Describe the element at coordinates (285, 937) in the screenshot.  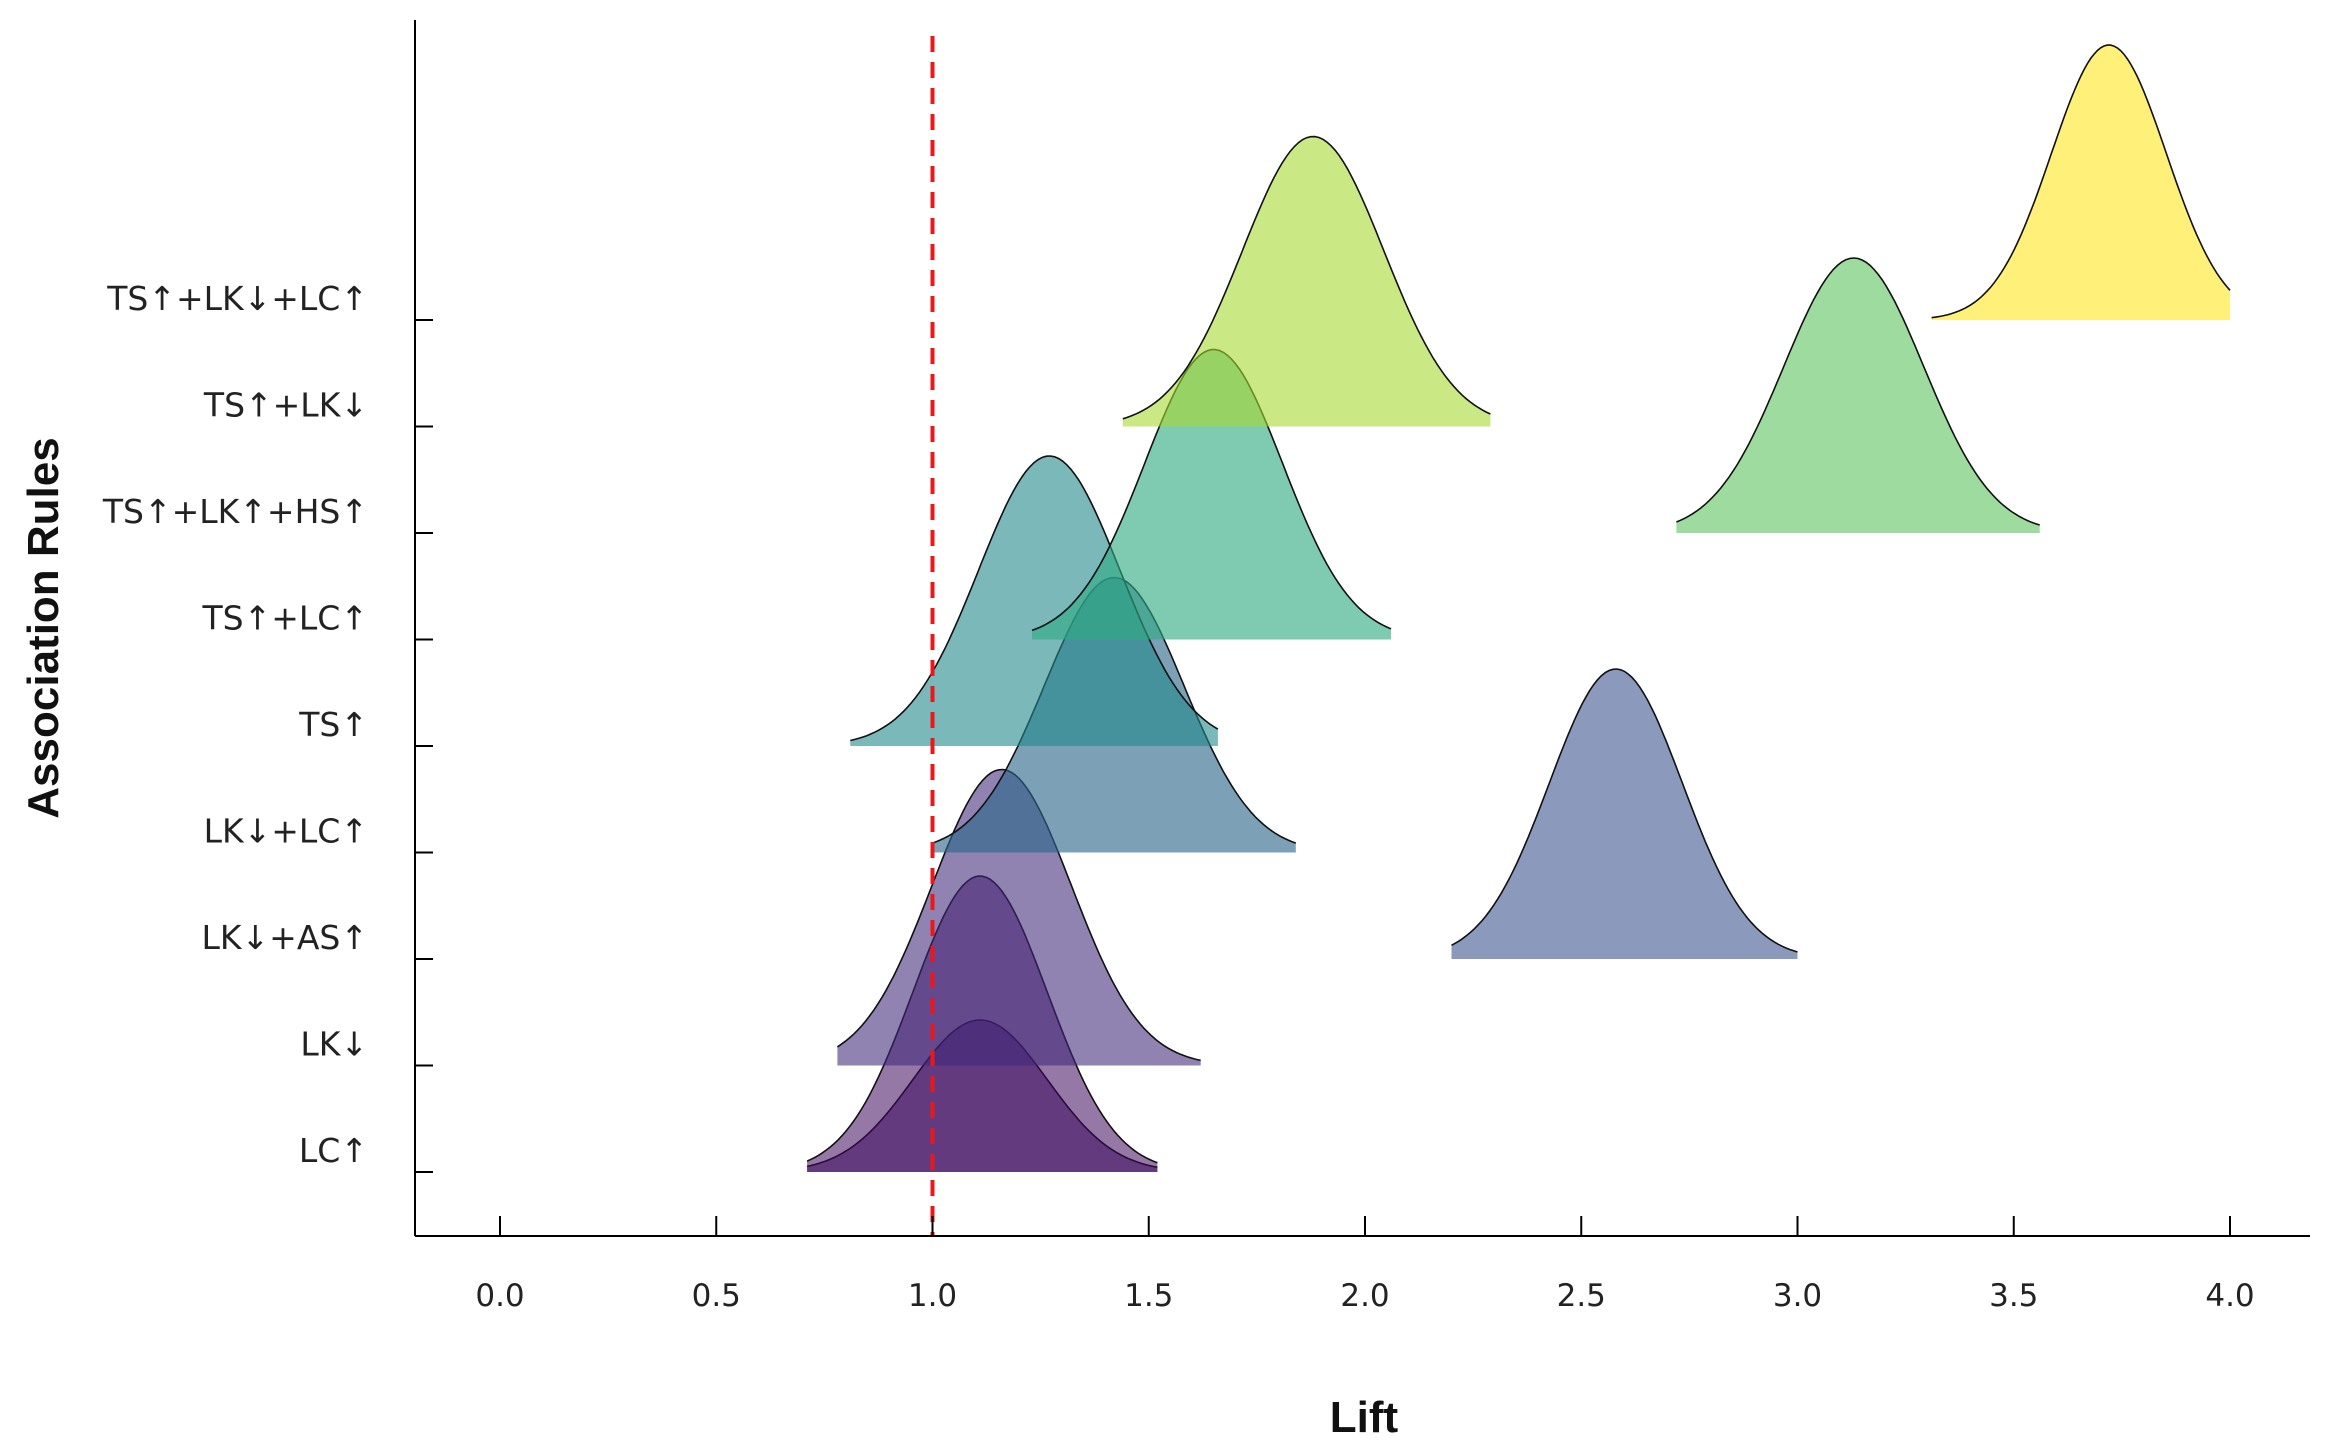
I see `y-tick-label: LK↓+AS↑` at that location.